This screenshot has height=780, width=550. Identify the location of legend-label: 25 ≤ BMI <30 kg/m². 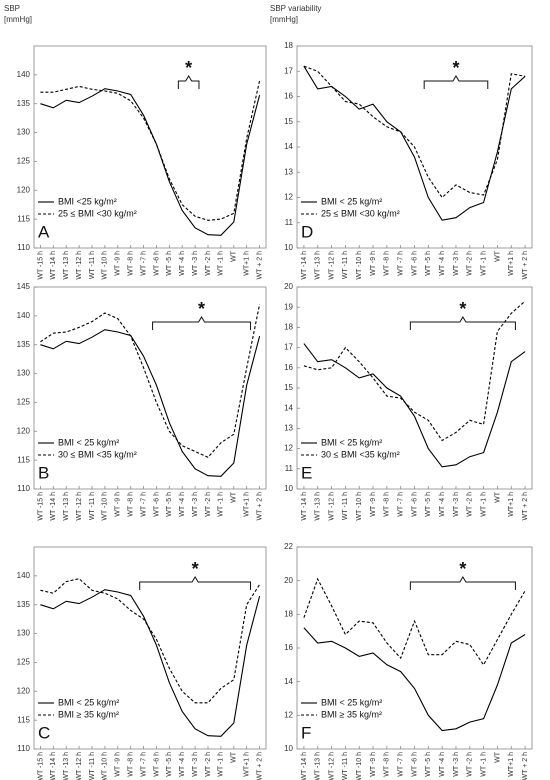
(360, 213).